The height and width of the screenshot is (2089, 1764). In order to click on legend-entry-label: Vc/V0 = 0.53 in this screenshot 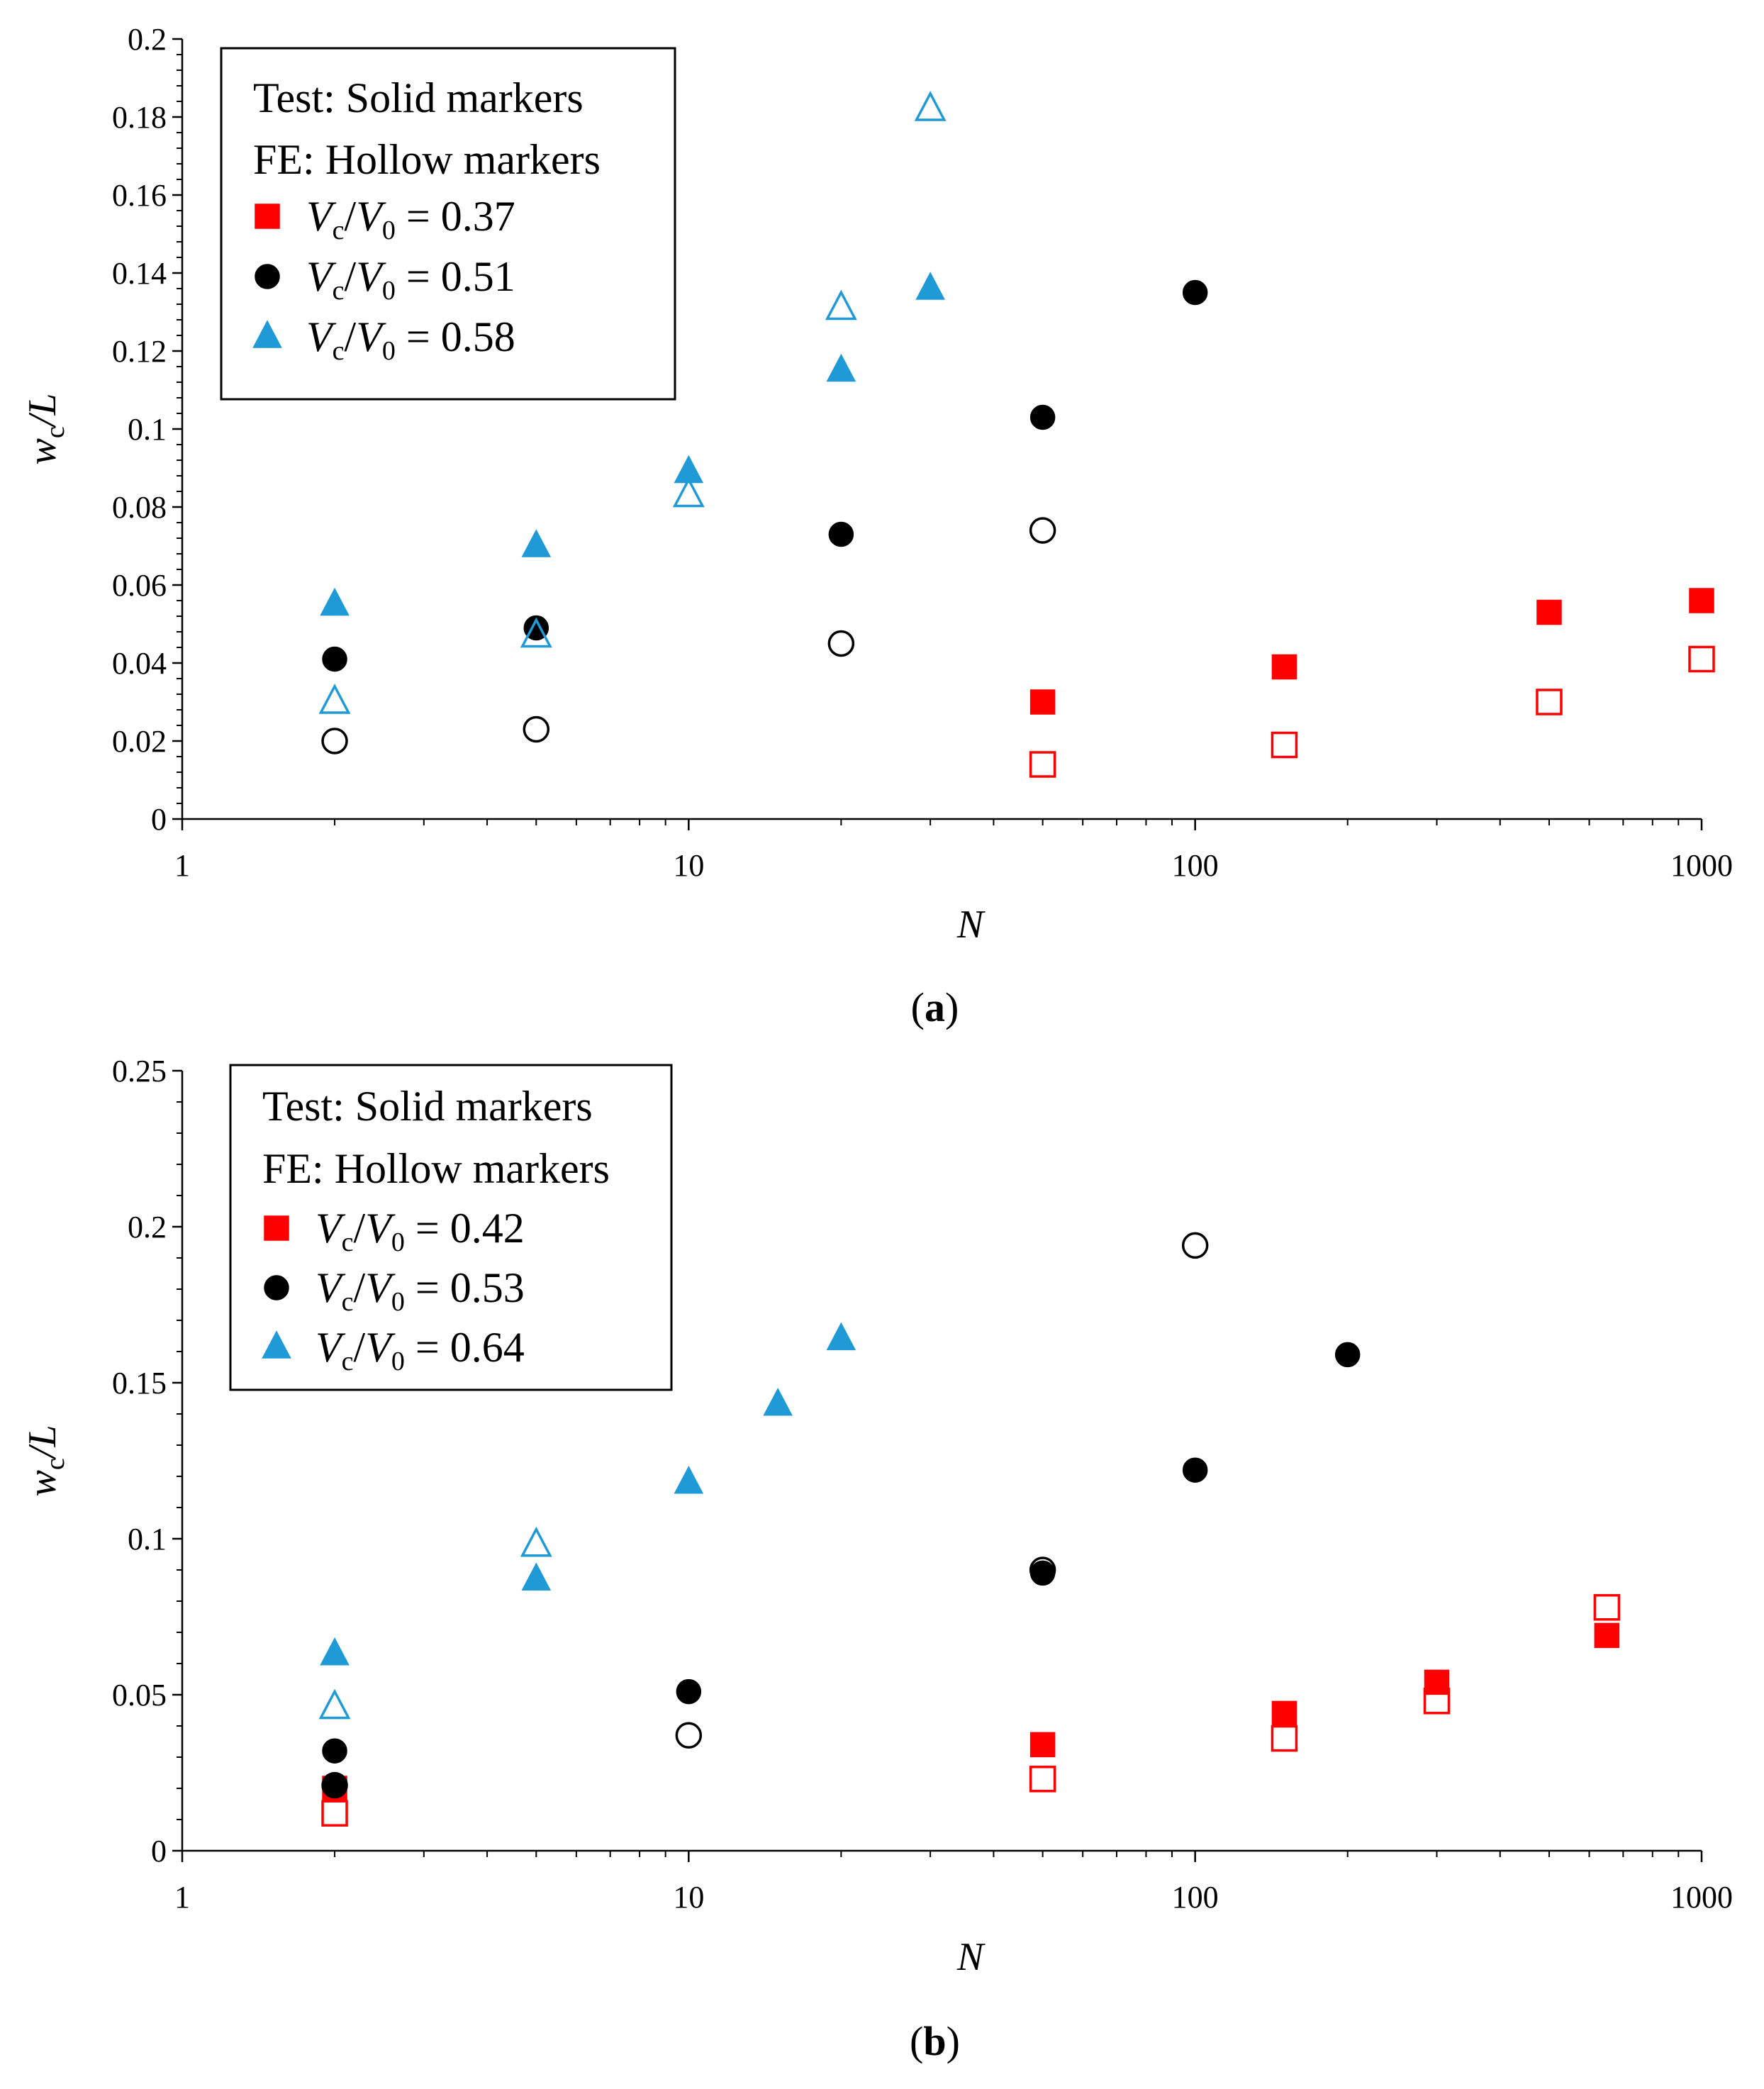, I will do `click(420, 1290)`.